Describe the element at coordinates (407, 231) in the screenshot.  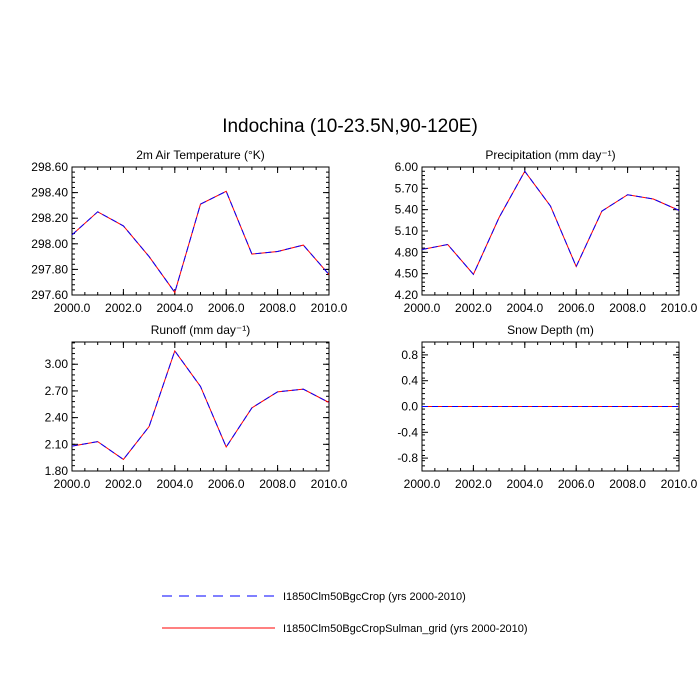
I see `y-tick-label: 5.10` at that location.